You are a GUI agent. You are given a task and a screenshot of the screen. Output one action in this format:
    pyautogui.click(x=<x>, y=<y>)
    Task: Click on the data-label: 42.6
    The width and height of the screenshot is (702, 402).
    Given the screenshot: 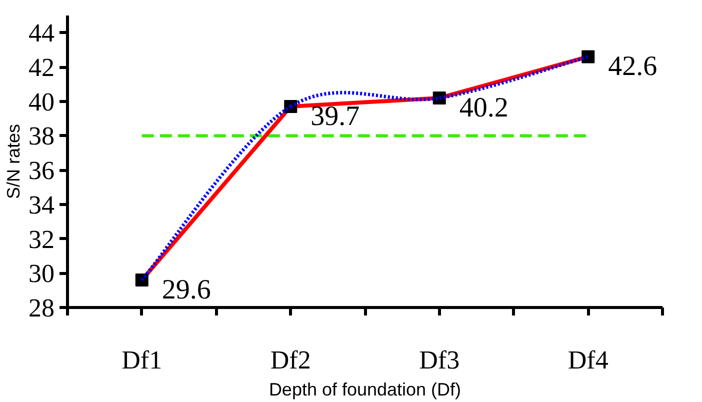 What is the action you would take?
    pyautogui.click(x=633, y=66)
    